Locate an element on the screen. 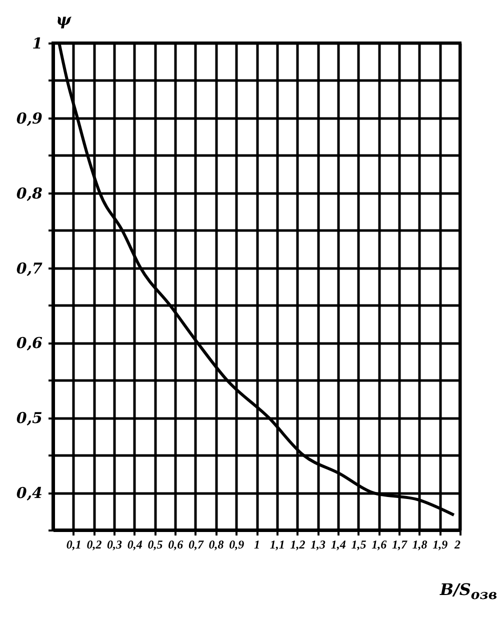 This screenshot has width=504, height=622. x-tick-label: 2 is located at coordinates (457, 545).